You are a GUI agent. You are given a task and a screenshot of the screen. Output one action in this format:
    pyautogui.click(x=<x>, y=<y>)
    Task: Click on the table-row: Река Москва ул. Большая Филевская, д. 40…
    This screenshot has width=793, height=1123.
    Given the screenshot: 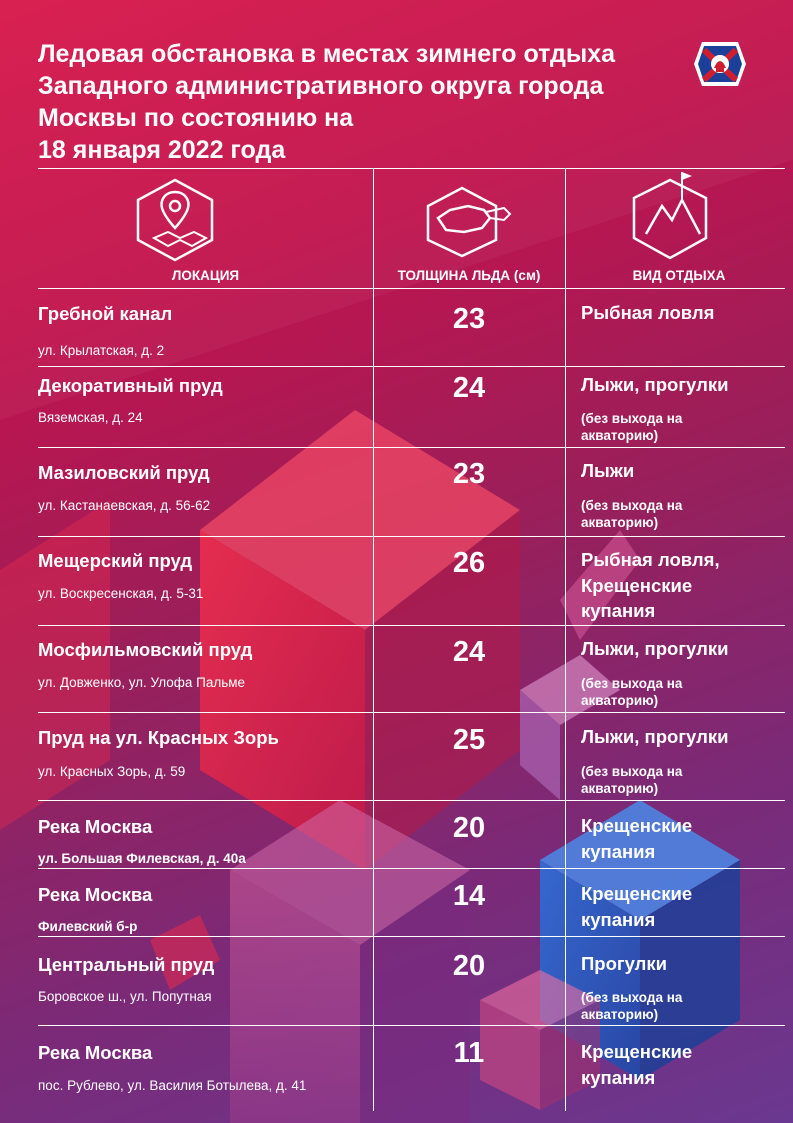 What is the action you would take?
    pyautogui.click(x=396, y=834)
    